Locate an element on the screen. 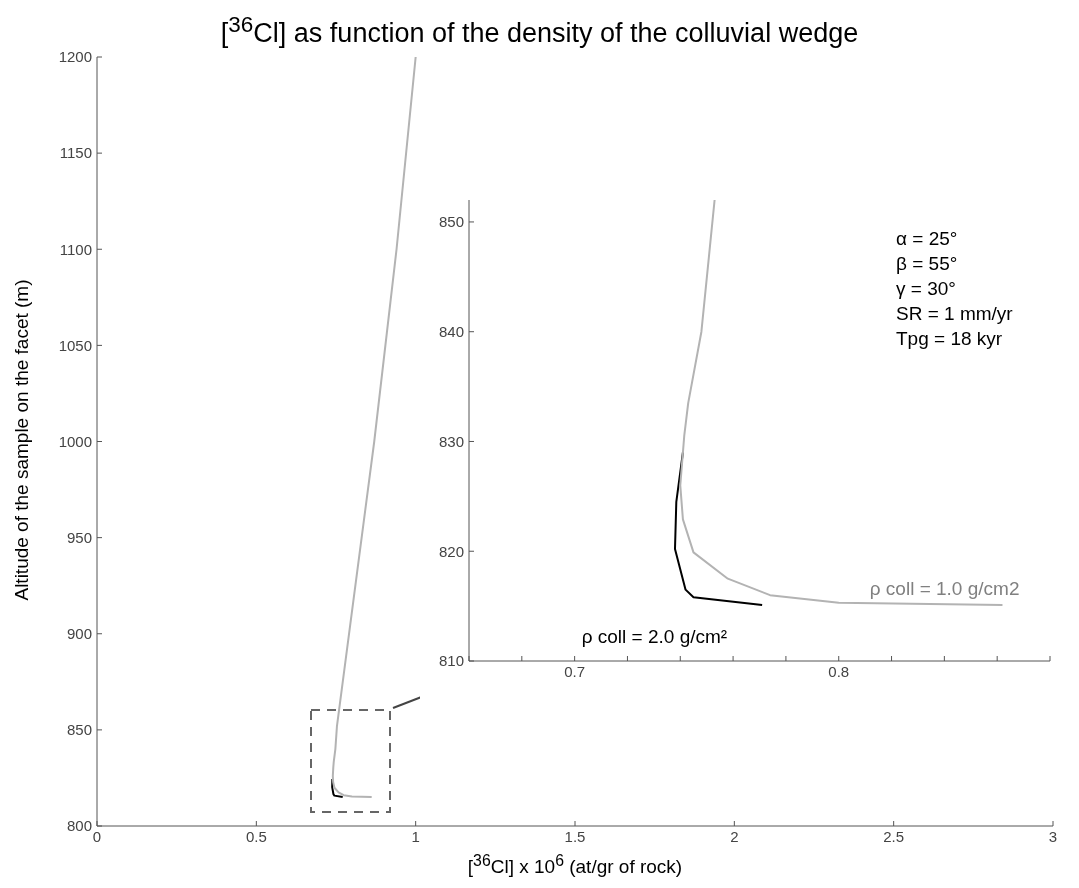  x-tick-label: 3 is located at coordinates (1053, 836).